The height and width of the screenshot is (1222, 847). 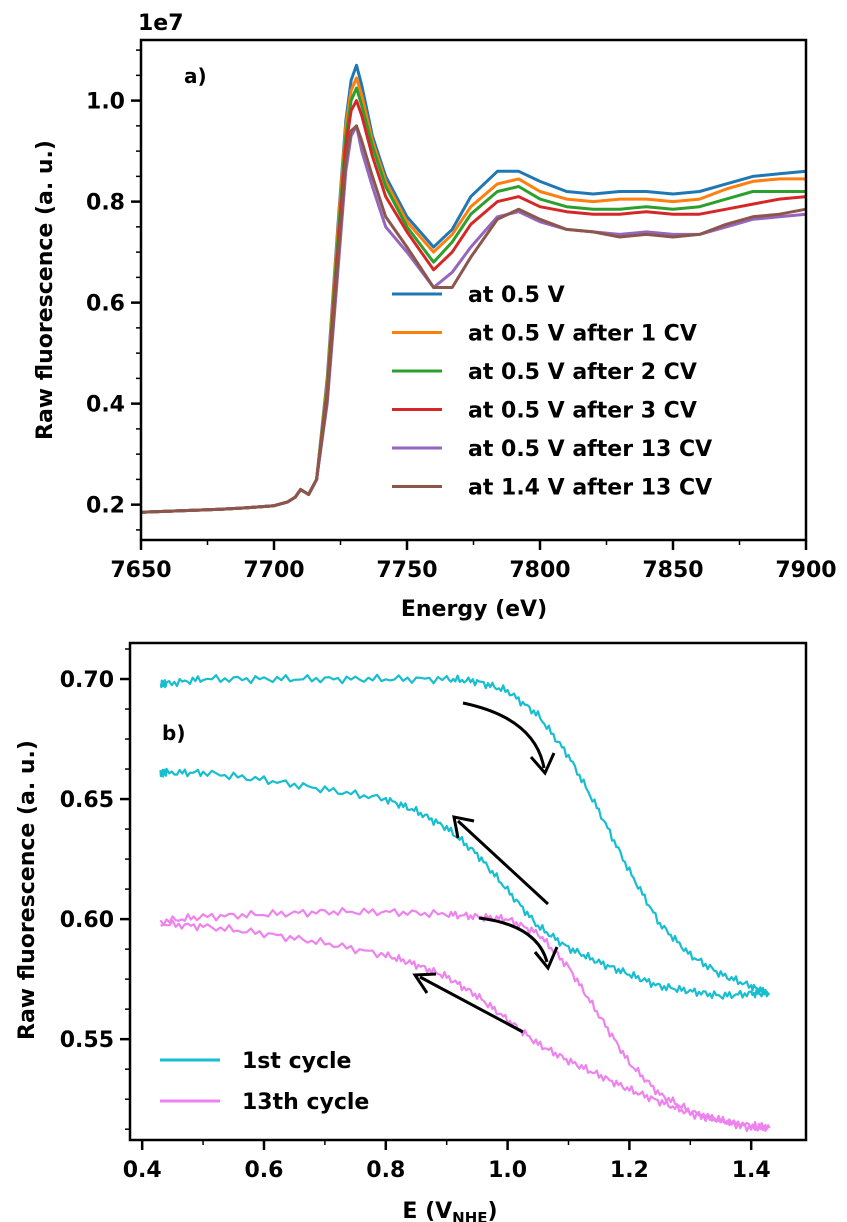 I want to click on y-tick-label: 0.8, so click(x=105, y=203).